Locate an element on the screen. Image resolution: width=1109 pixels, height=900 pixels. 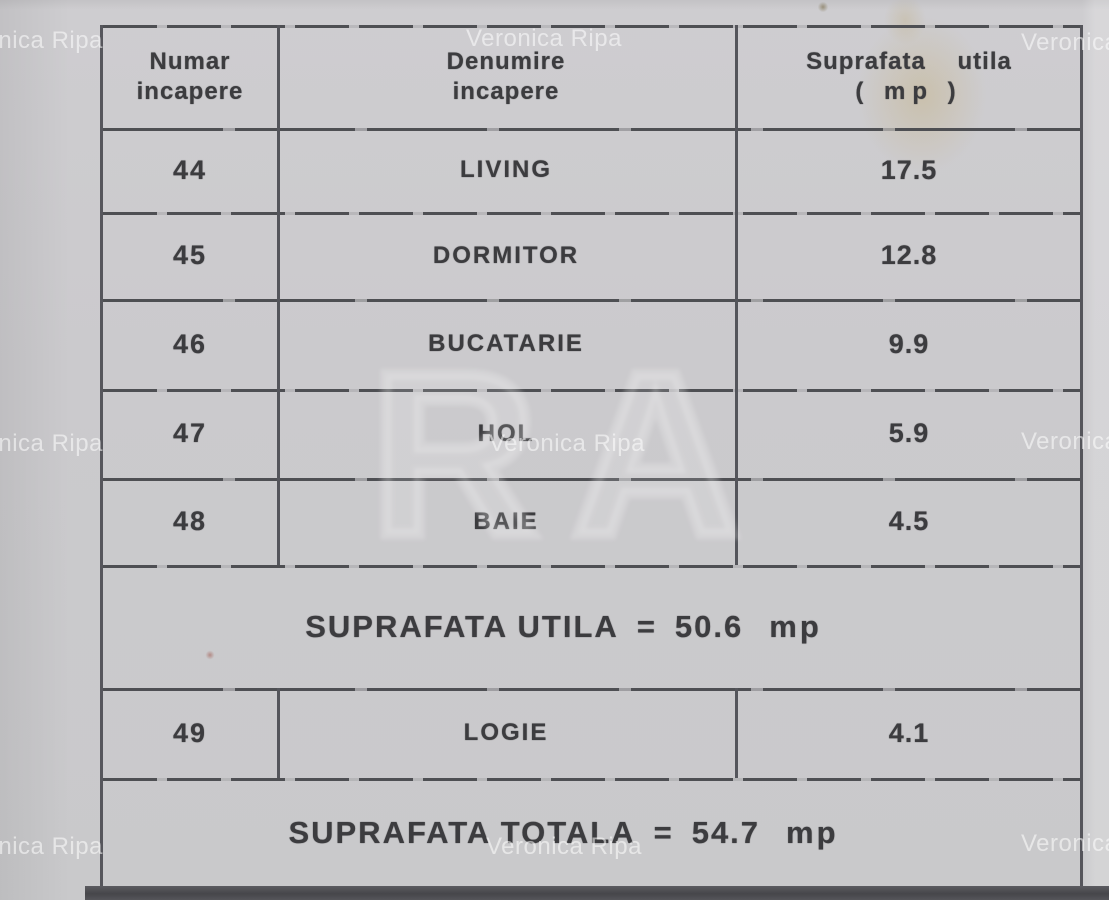
room-number-cell: 46 is located at coordinates (190, 343).